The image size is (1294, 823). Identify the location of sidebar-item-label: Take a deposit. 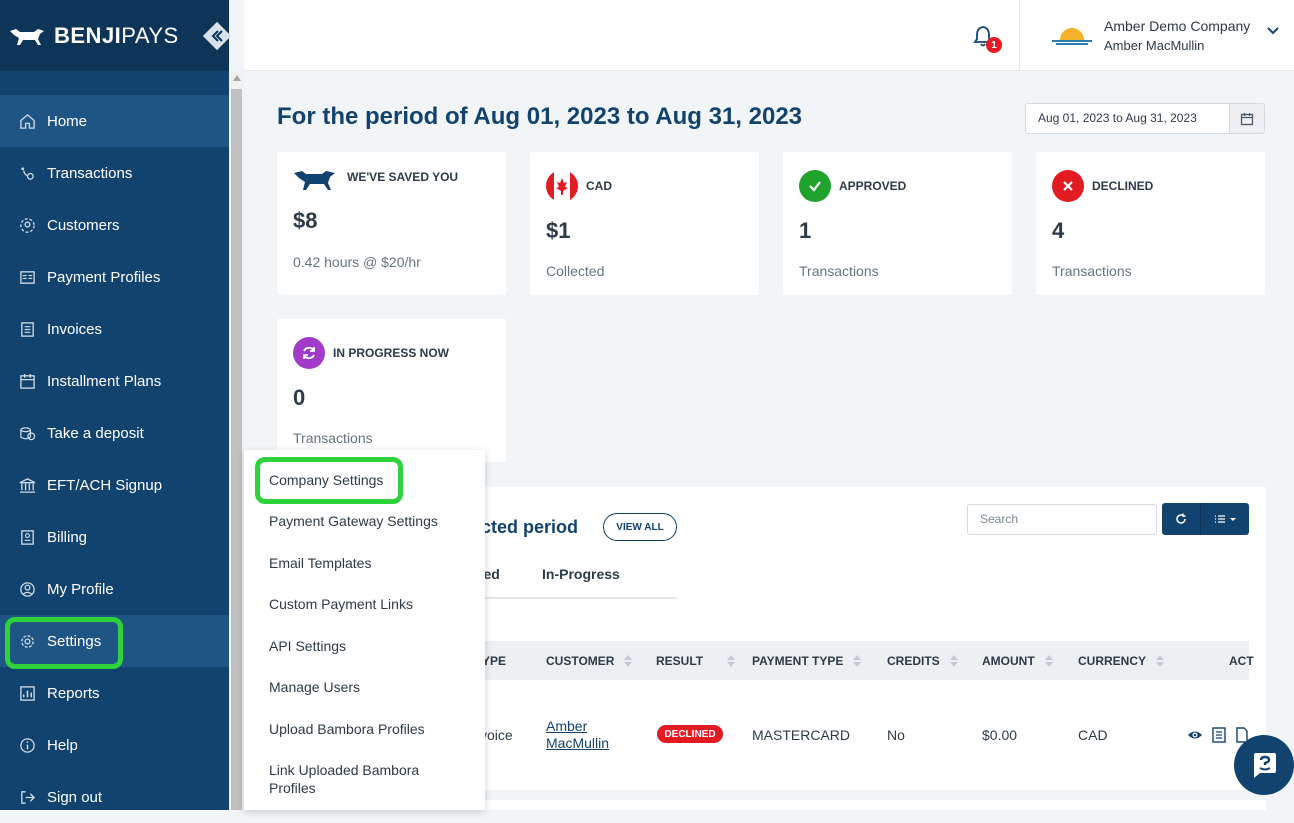
(95, 433).